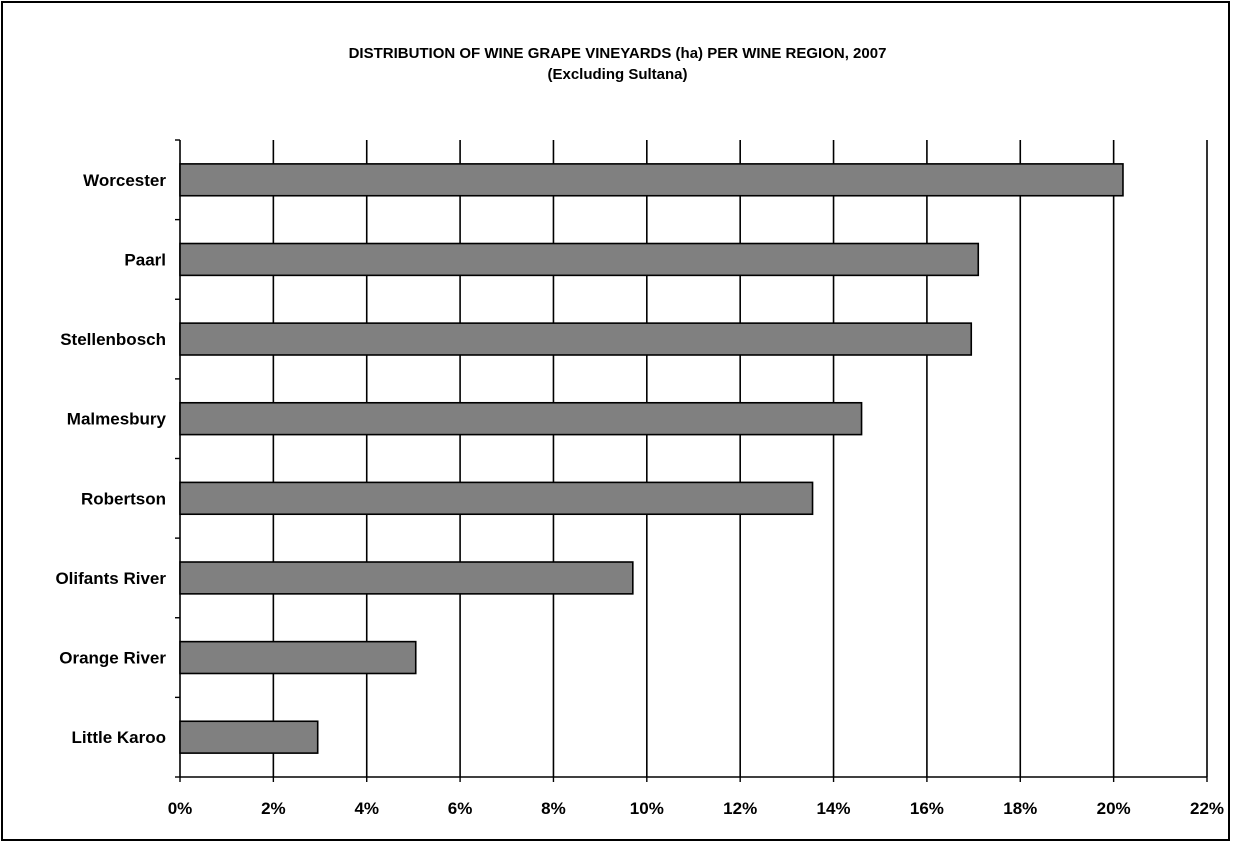 This screenshot has height=841, width=1235. I want to click on x-tick-label-1: 2%, so click(273, 808).